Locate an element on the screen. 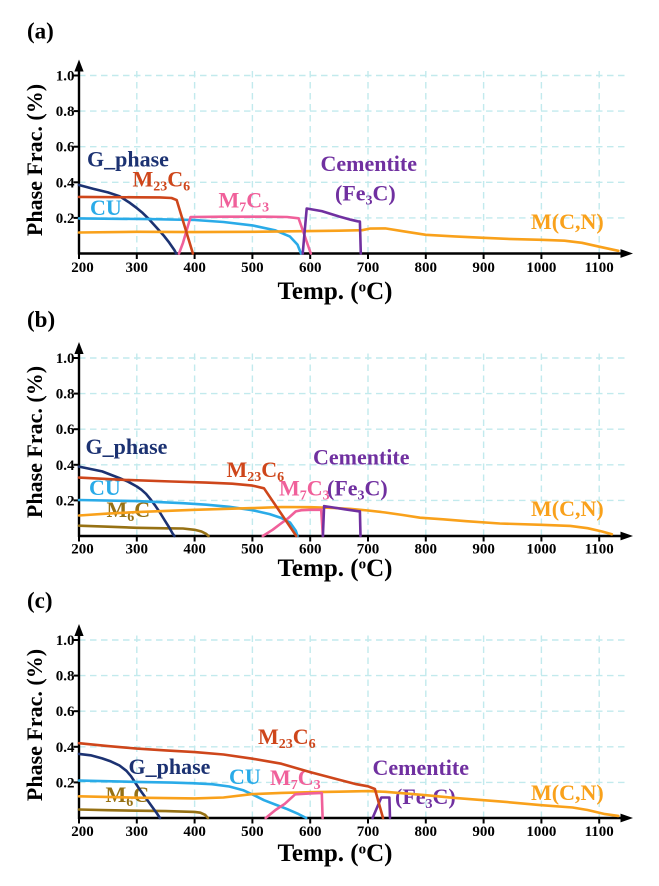  svg-text: M7C3 is located at coordinates (295, 779).